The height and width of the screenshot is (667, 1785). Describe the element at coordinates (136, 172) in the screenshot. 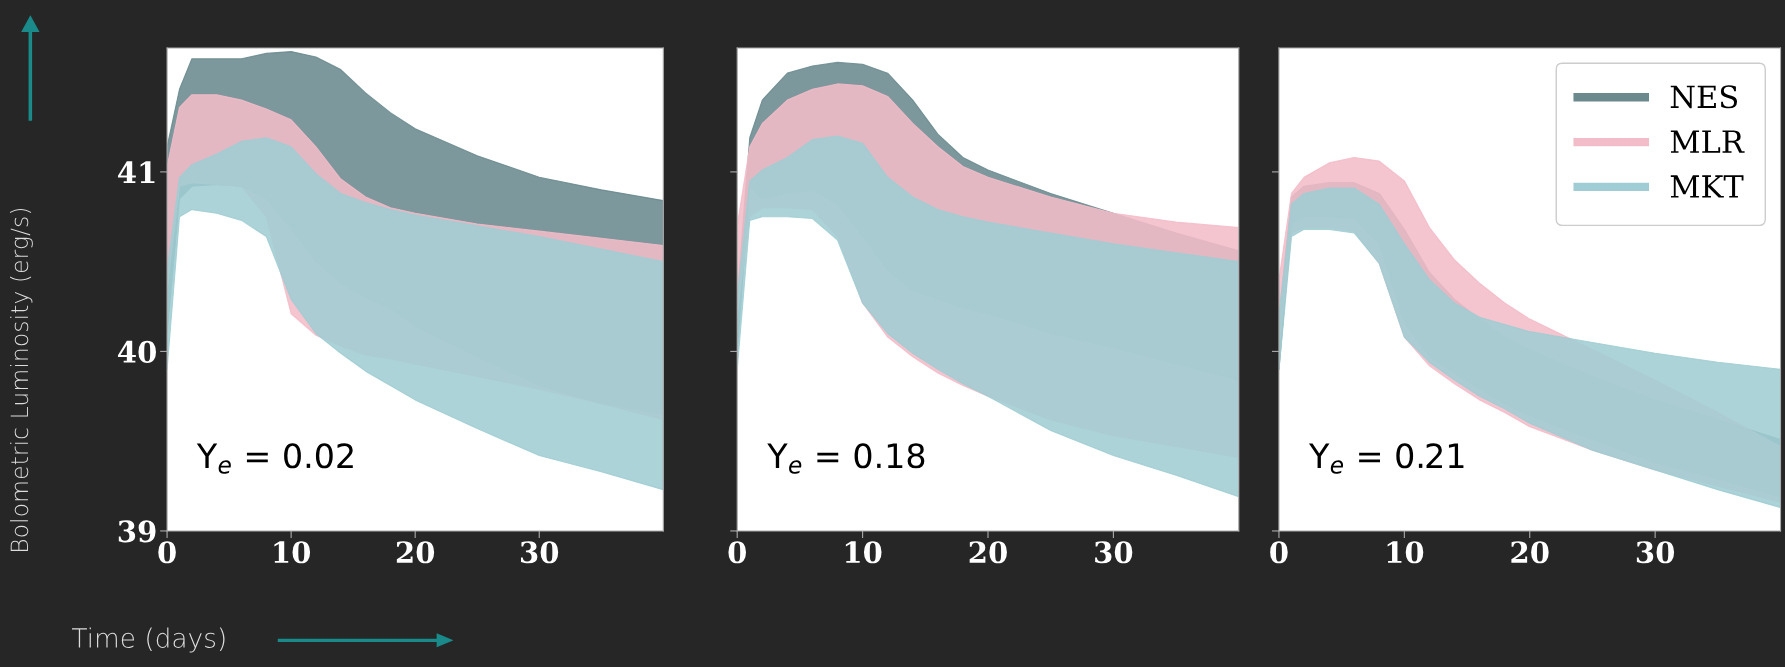

I see `y-tick-label: 41` at that location.